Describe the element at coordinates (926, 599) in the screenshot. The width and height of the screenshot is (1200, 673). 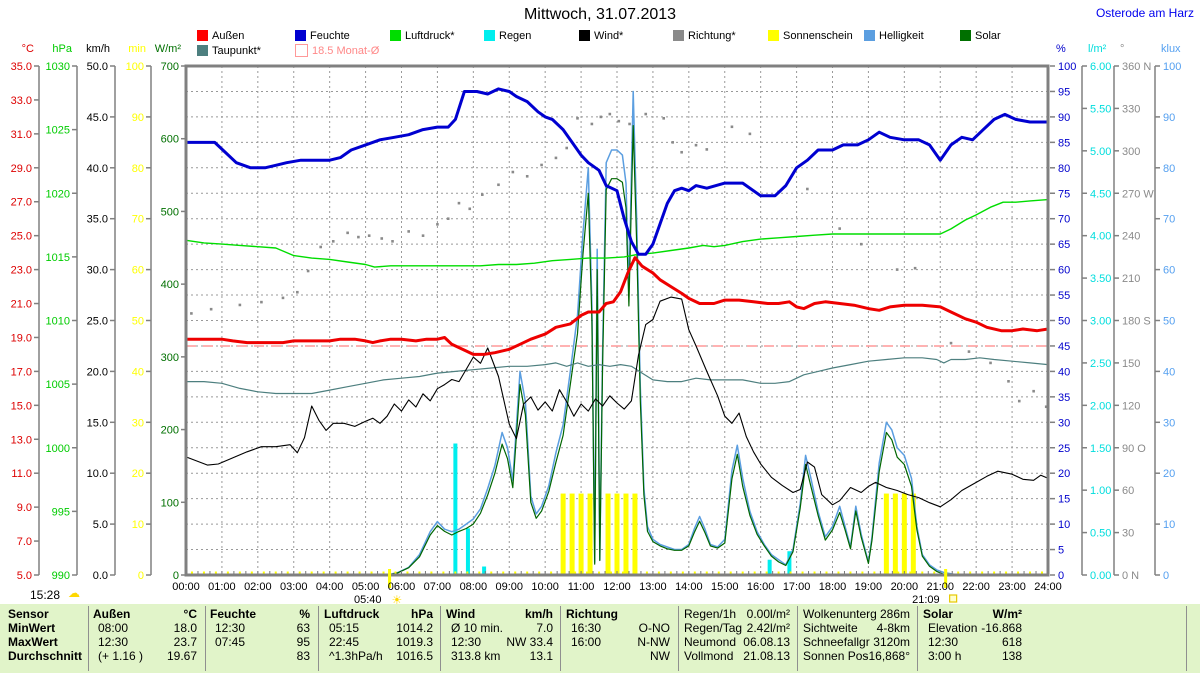
I see `sunset-time: 21:09` at that location.